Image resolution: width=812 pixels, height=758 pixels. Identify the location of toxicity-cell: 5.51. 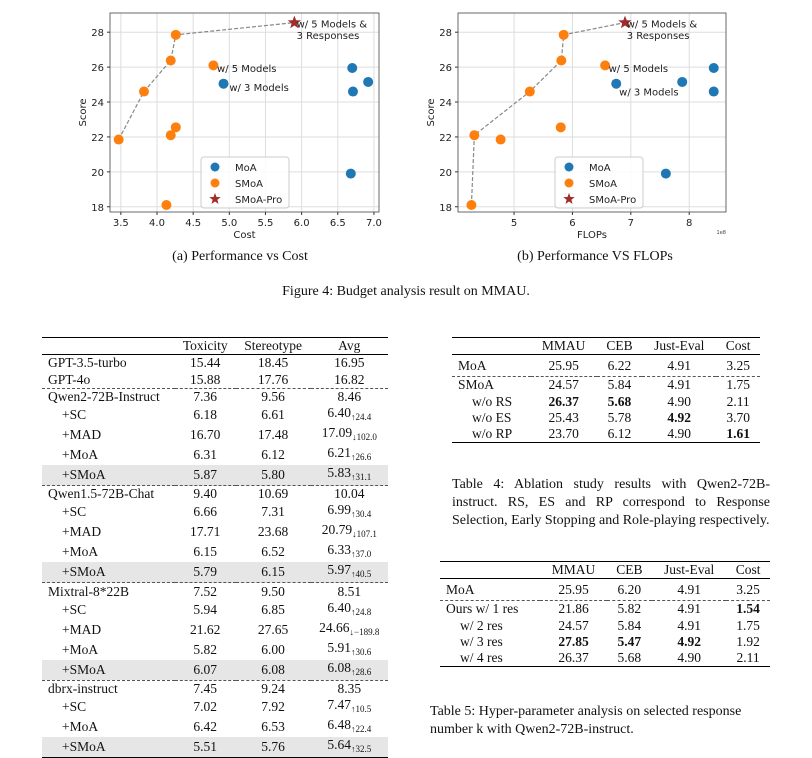
(205, 747).